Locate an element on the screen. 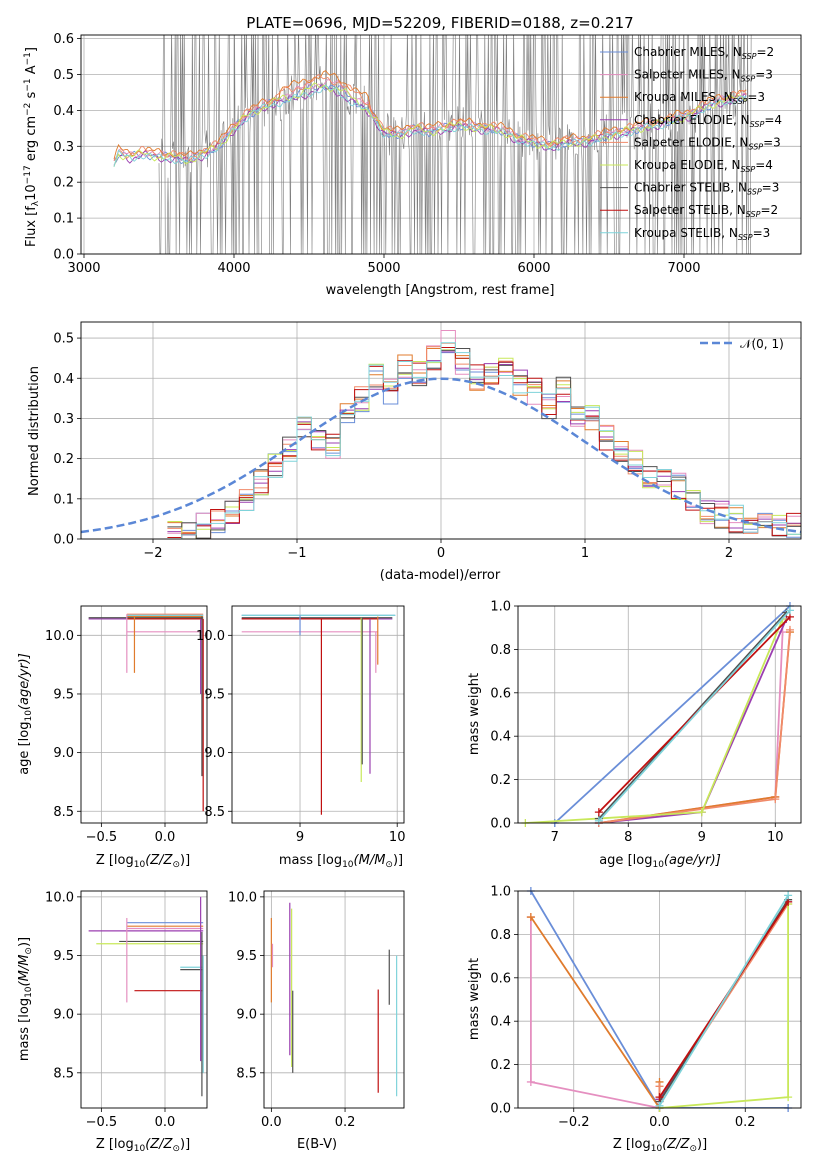 The width and height of the screenshot is (819, 1170). model-salpeter-elodie is located at coordinates (430, 117).